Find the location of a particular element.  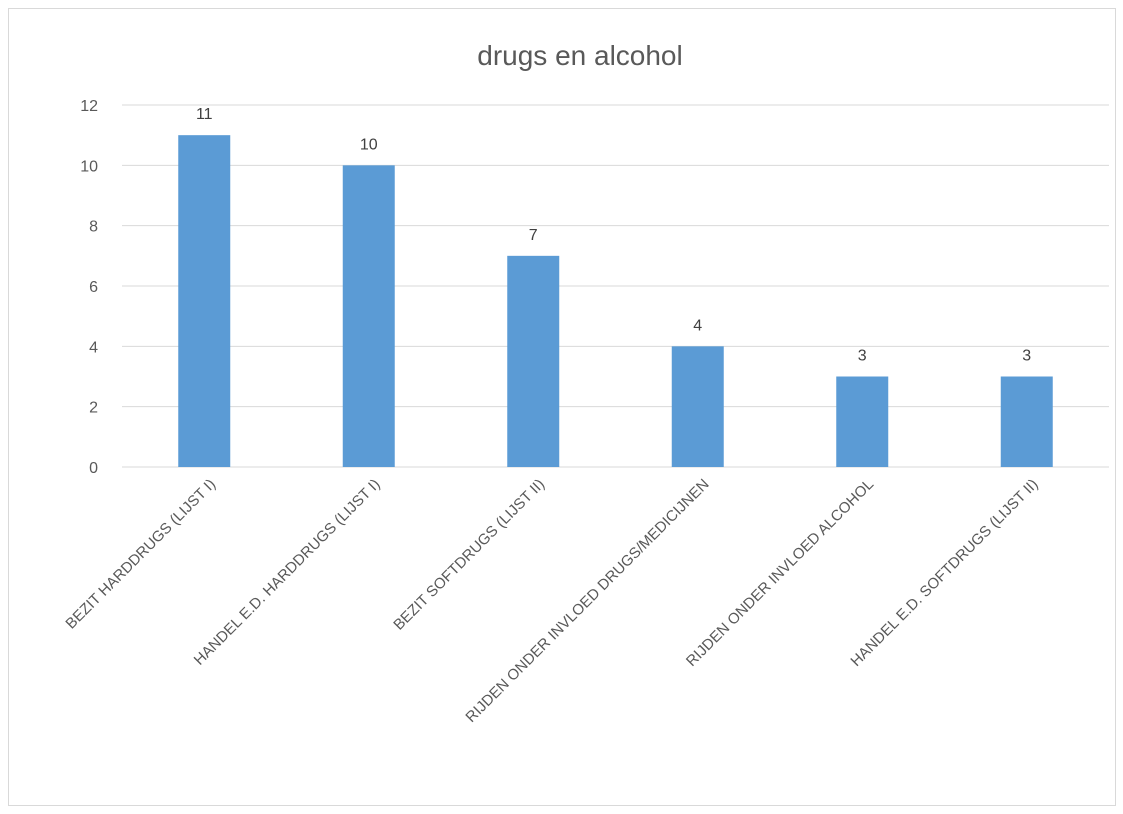

x-category-label: HANDEL E.D. SOFTDRUGS (LIJST II) is located at coordinates (944, 573).